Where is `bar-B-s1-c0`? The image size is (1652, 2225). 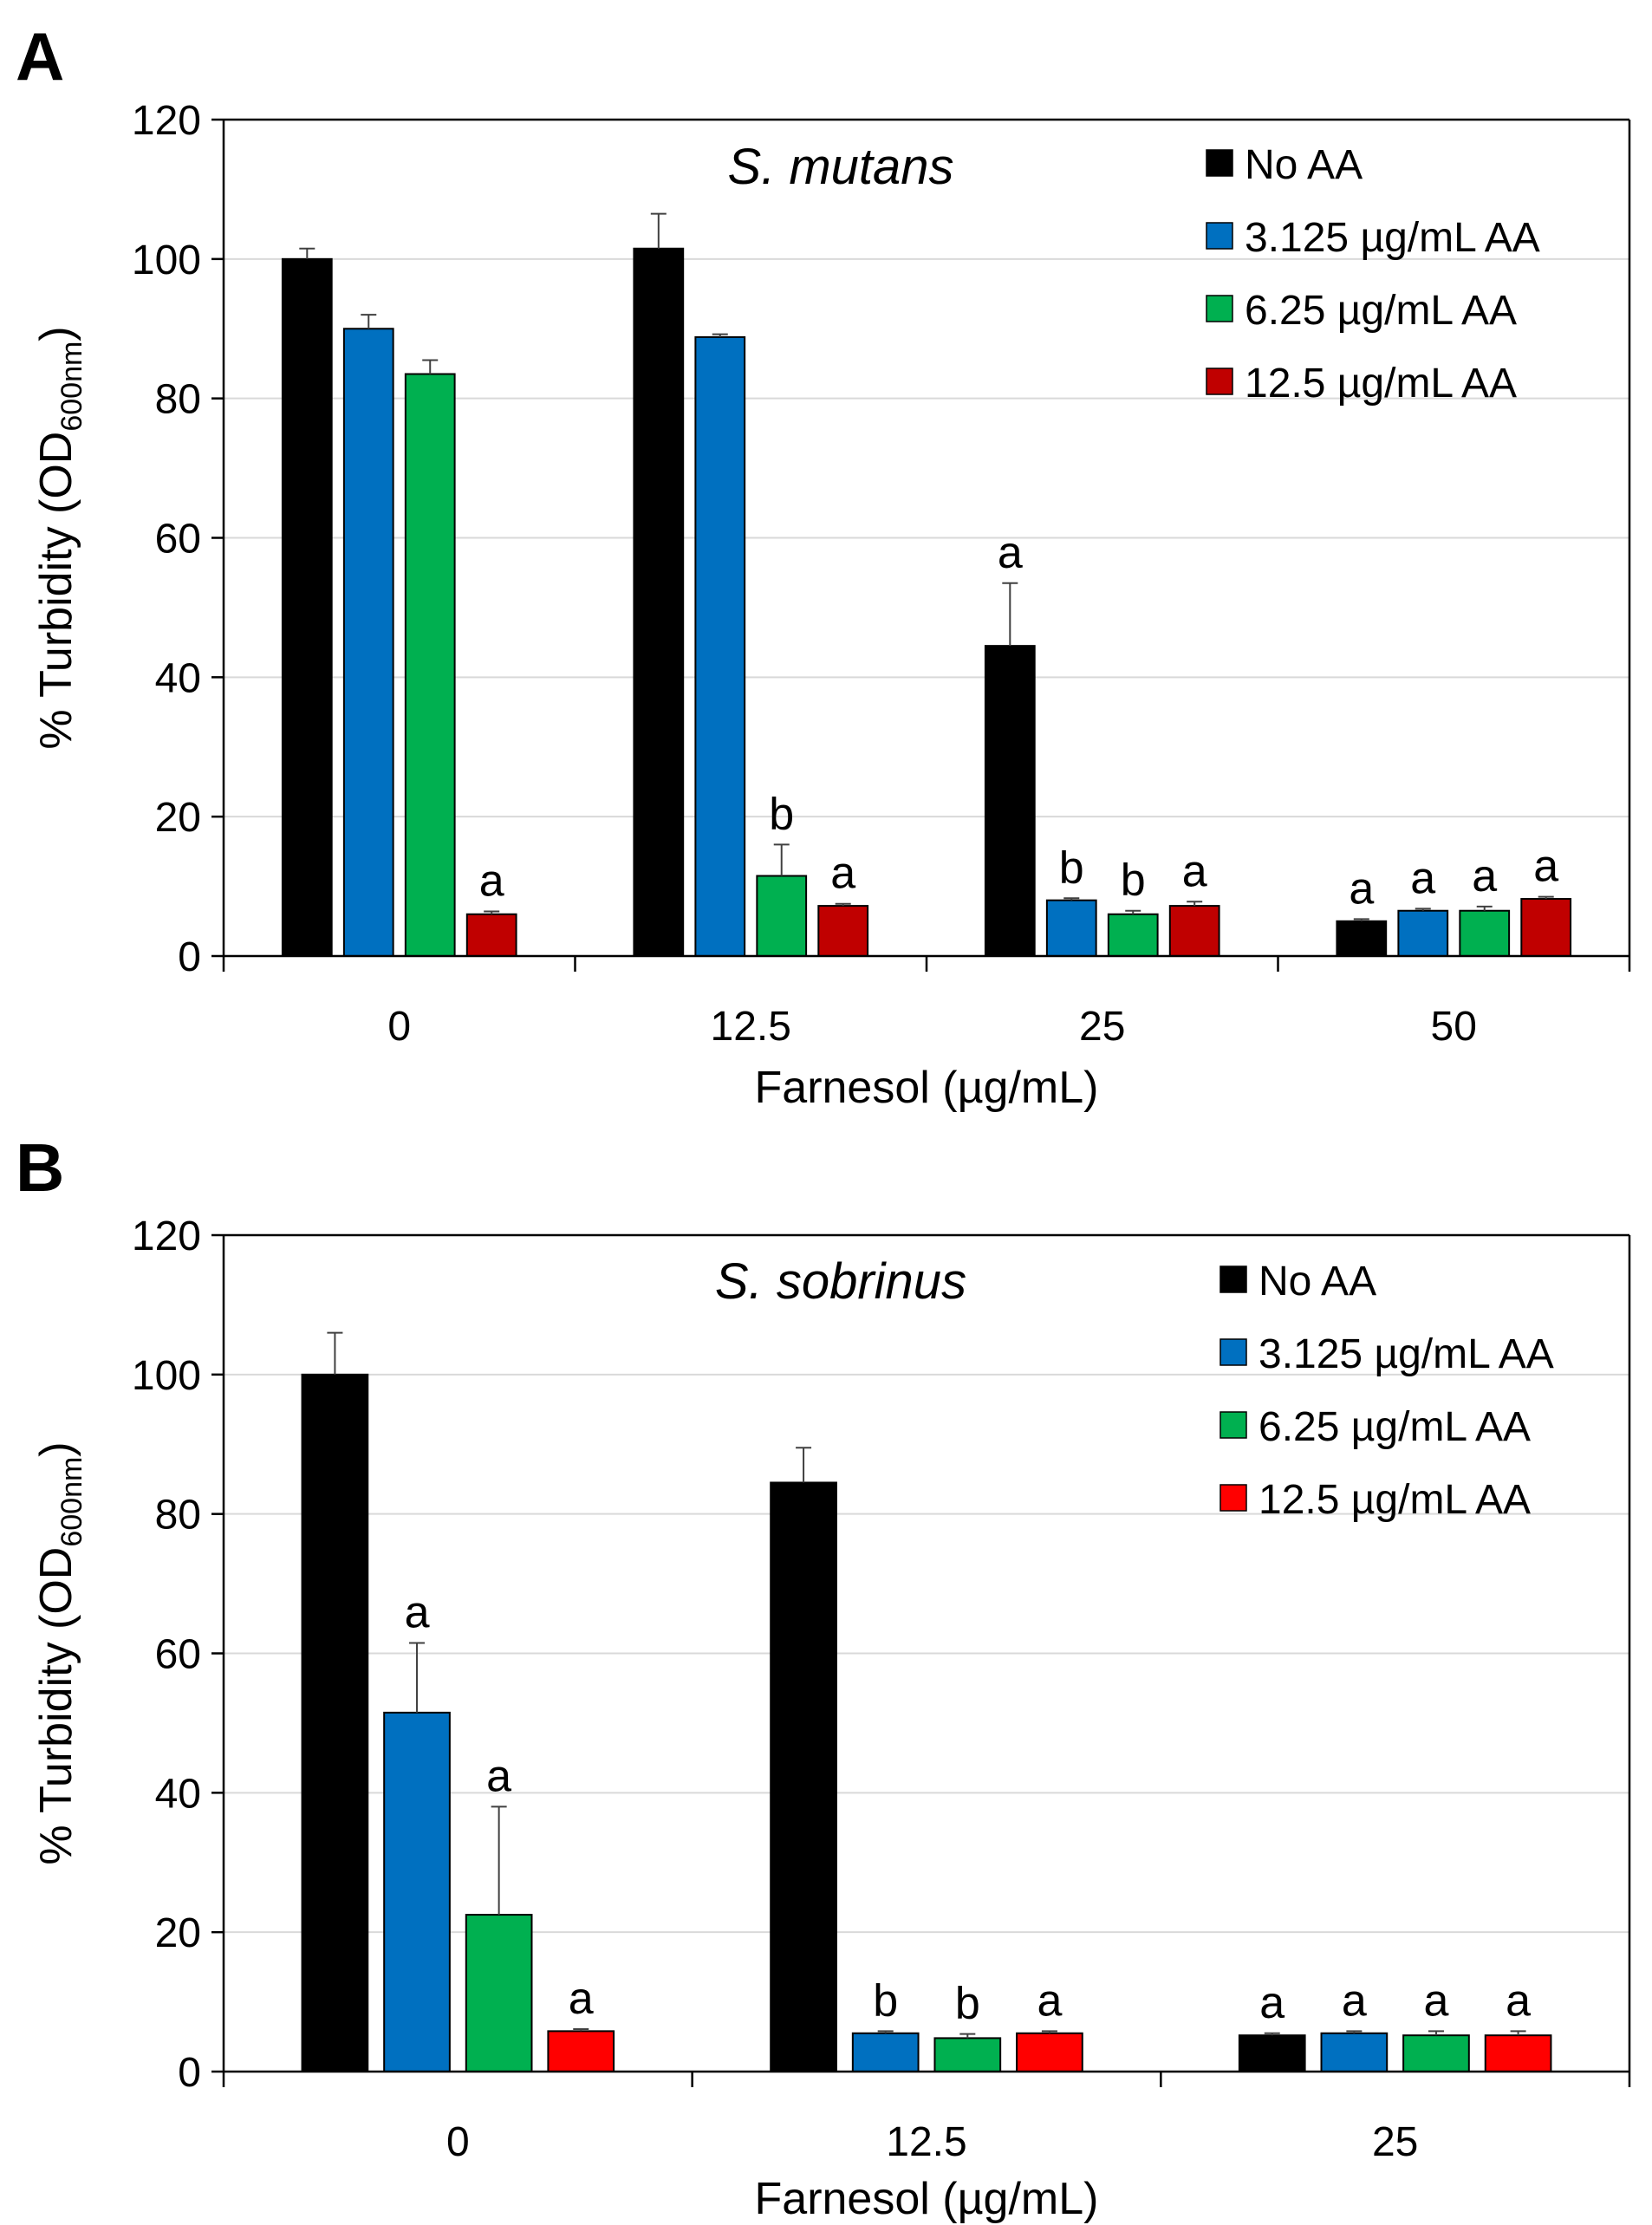
bar-B-s1-c0 is located at coordinates (417, 1891).